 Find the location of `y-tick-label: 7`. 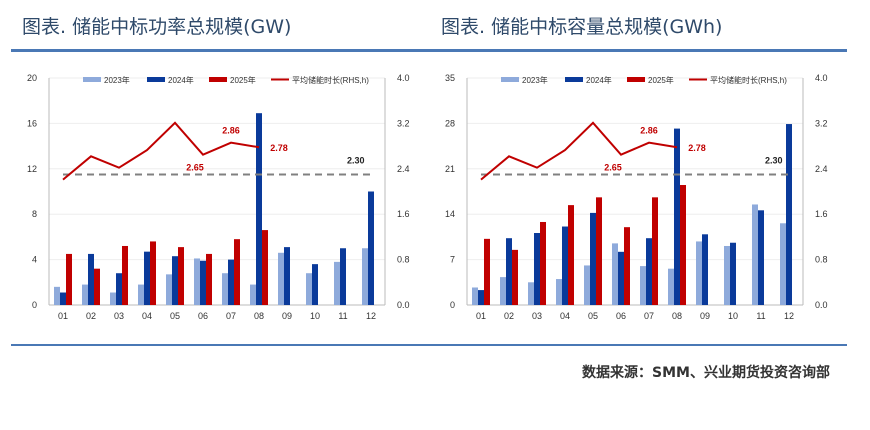

y-tick-label: 7 is located at coordinates (452, 260).